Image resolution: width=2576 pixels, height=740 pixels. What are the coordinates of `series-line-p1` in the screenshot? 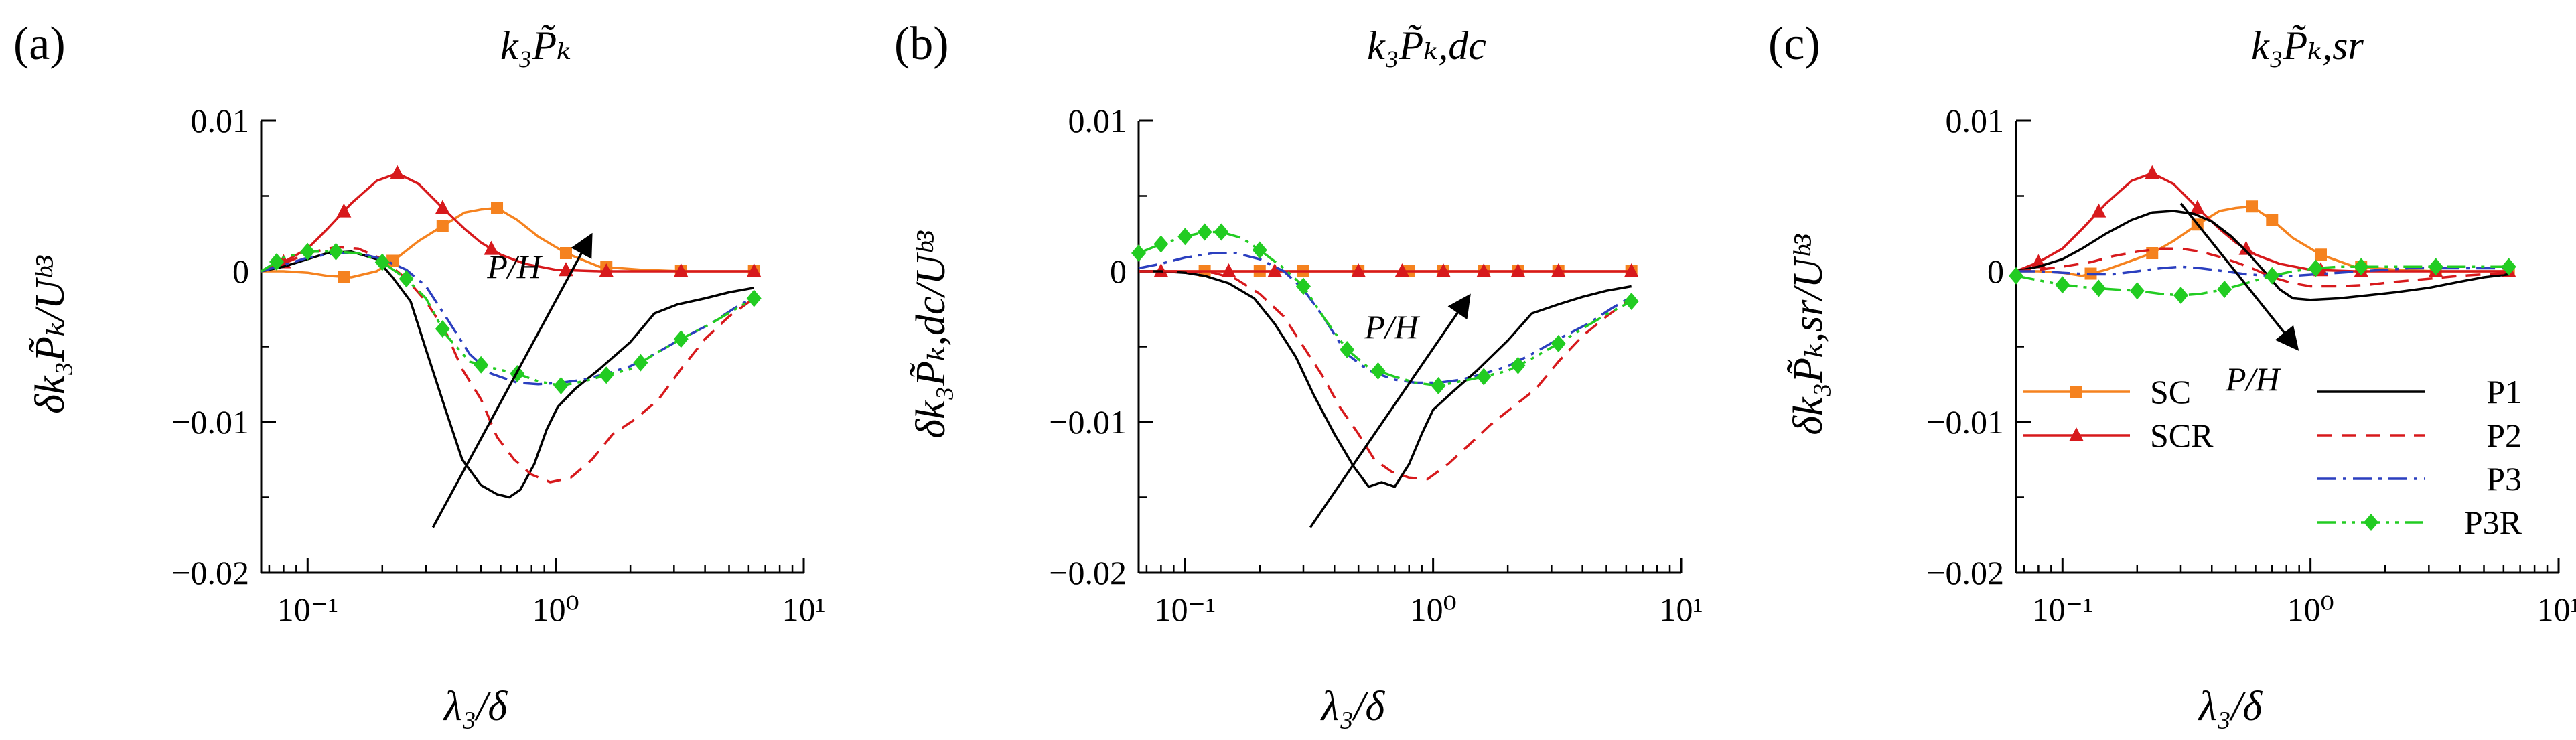 It's located at (2262, 255).